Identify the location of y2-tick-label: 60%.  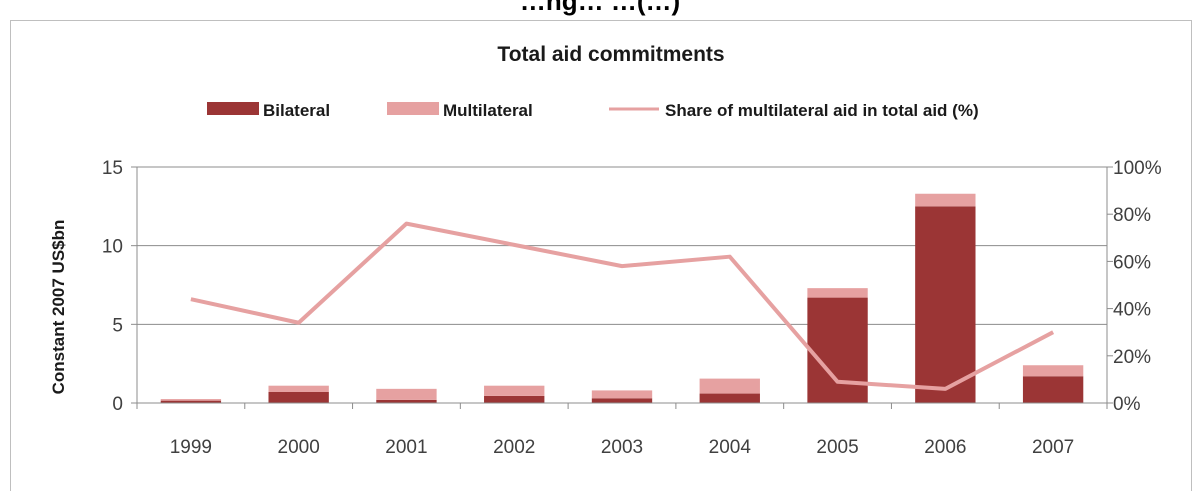
(1132, 262).